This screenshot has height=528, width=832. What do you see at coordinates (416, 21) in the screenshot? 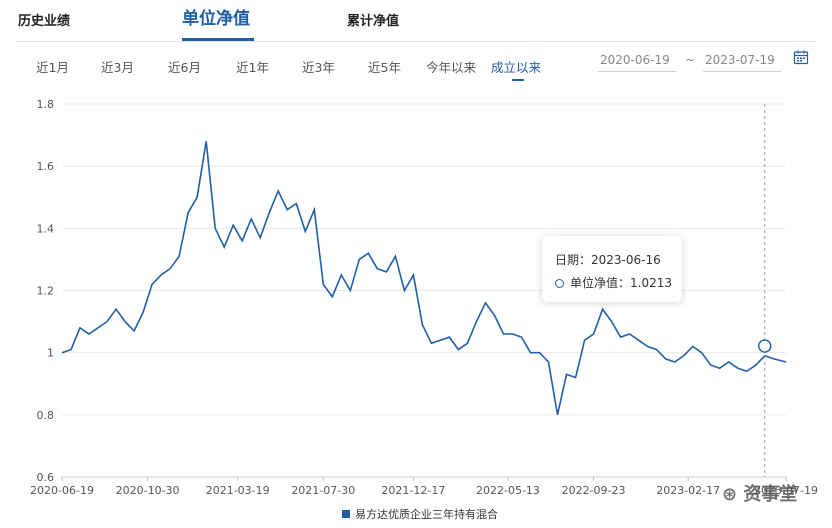
I see `top-tab-bar: 历史业绩 单位净值 累计净值` at bounding box center [416, 21].